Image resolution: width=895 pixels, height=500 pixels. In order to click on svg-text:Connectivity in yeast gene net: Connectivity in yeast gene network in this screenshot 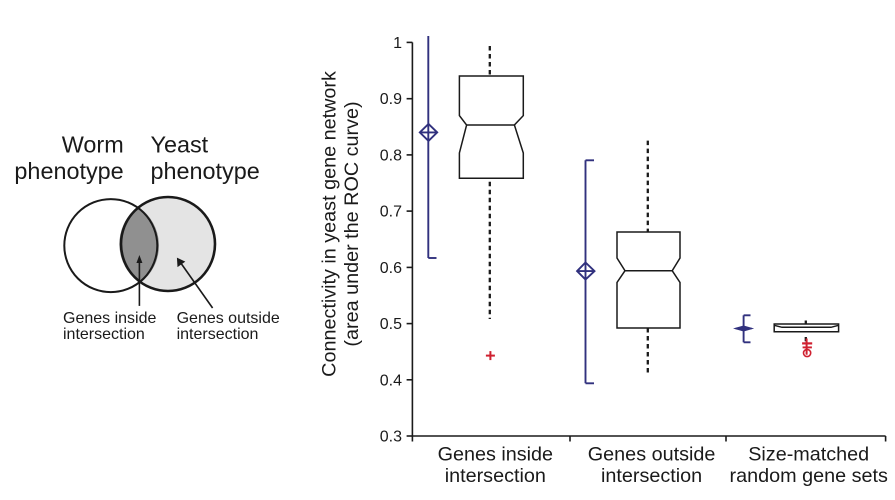, I will do `click(329, 224)`.